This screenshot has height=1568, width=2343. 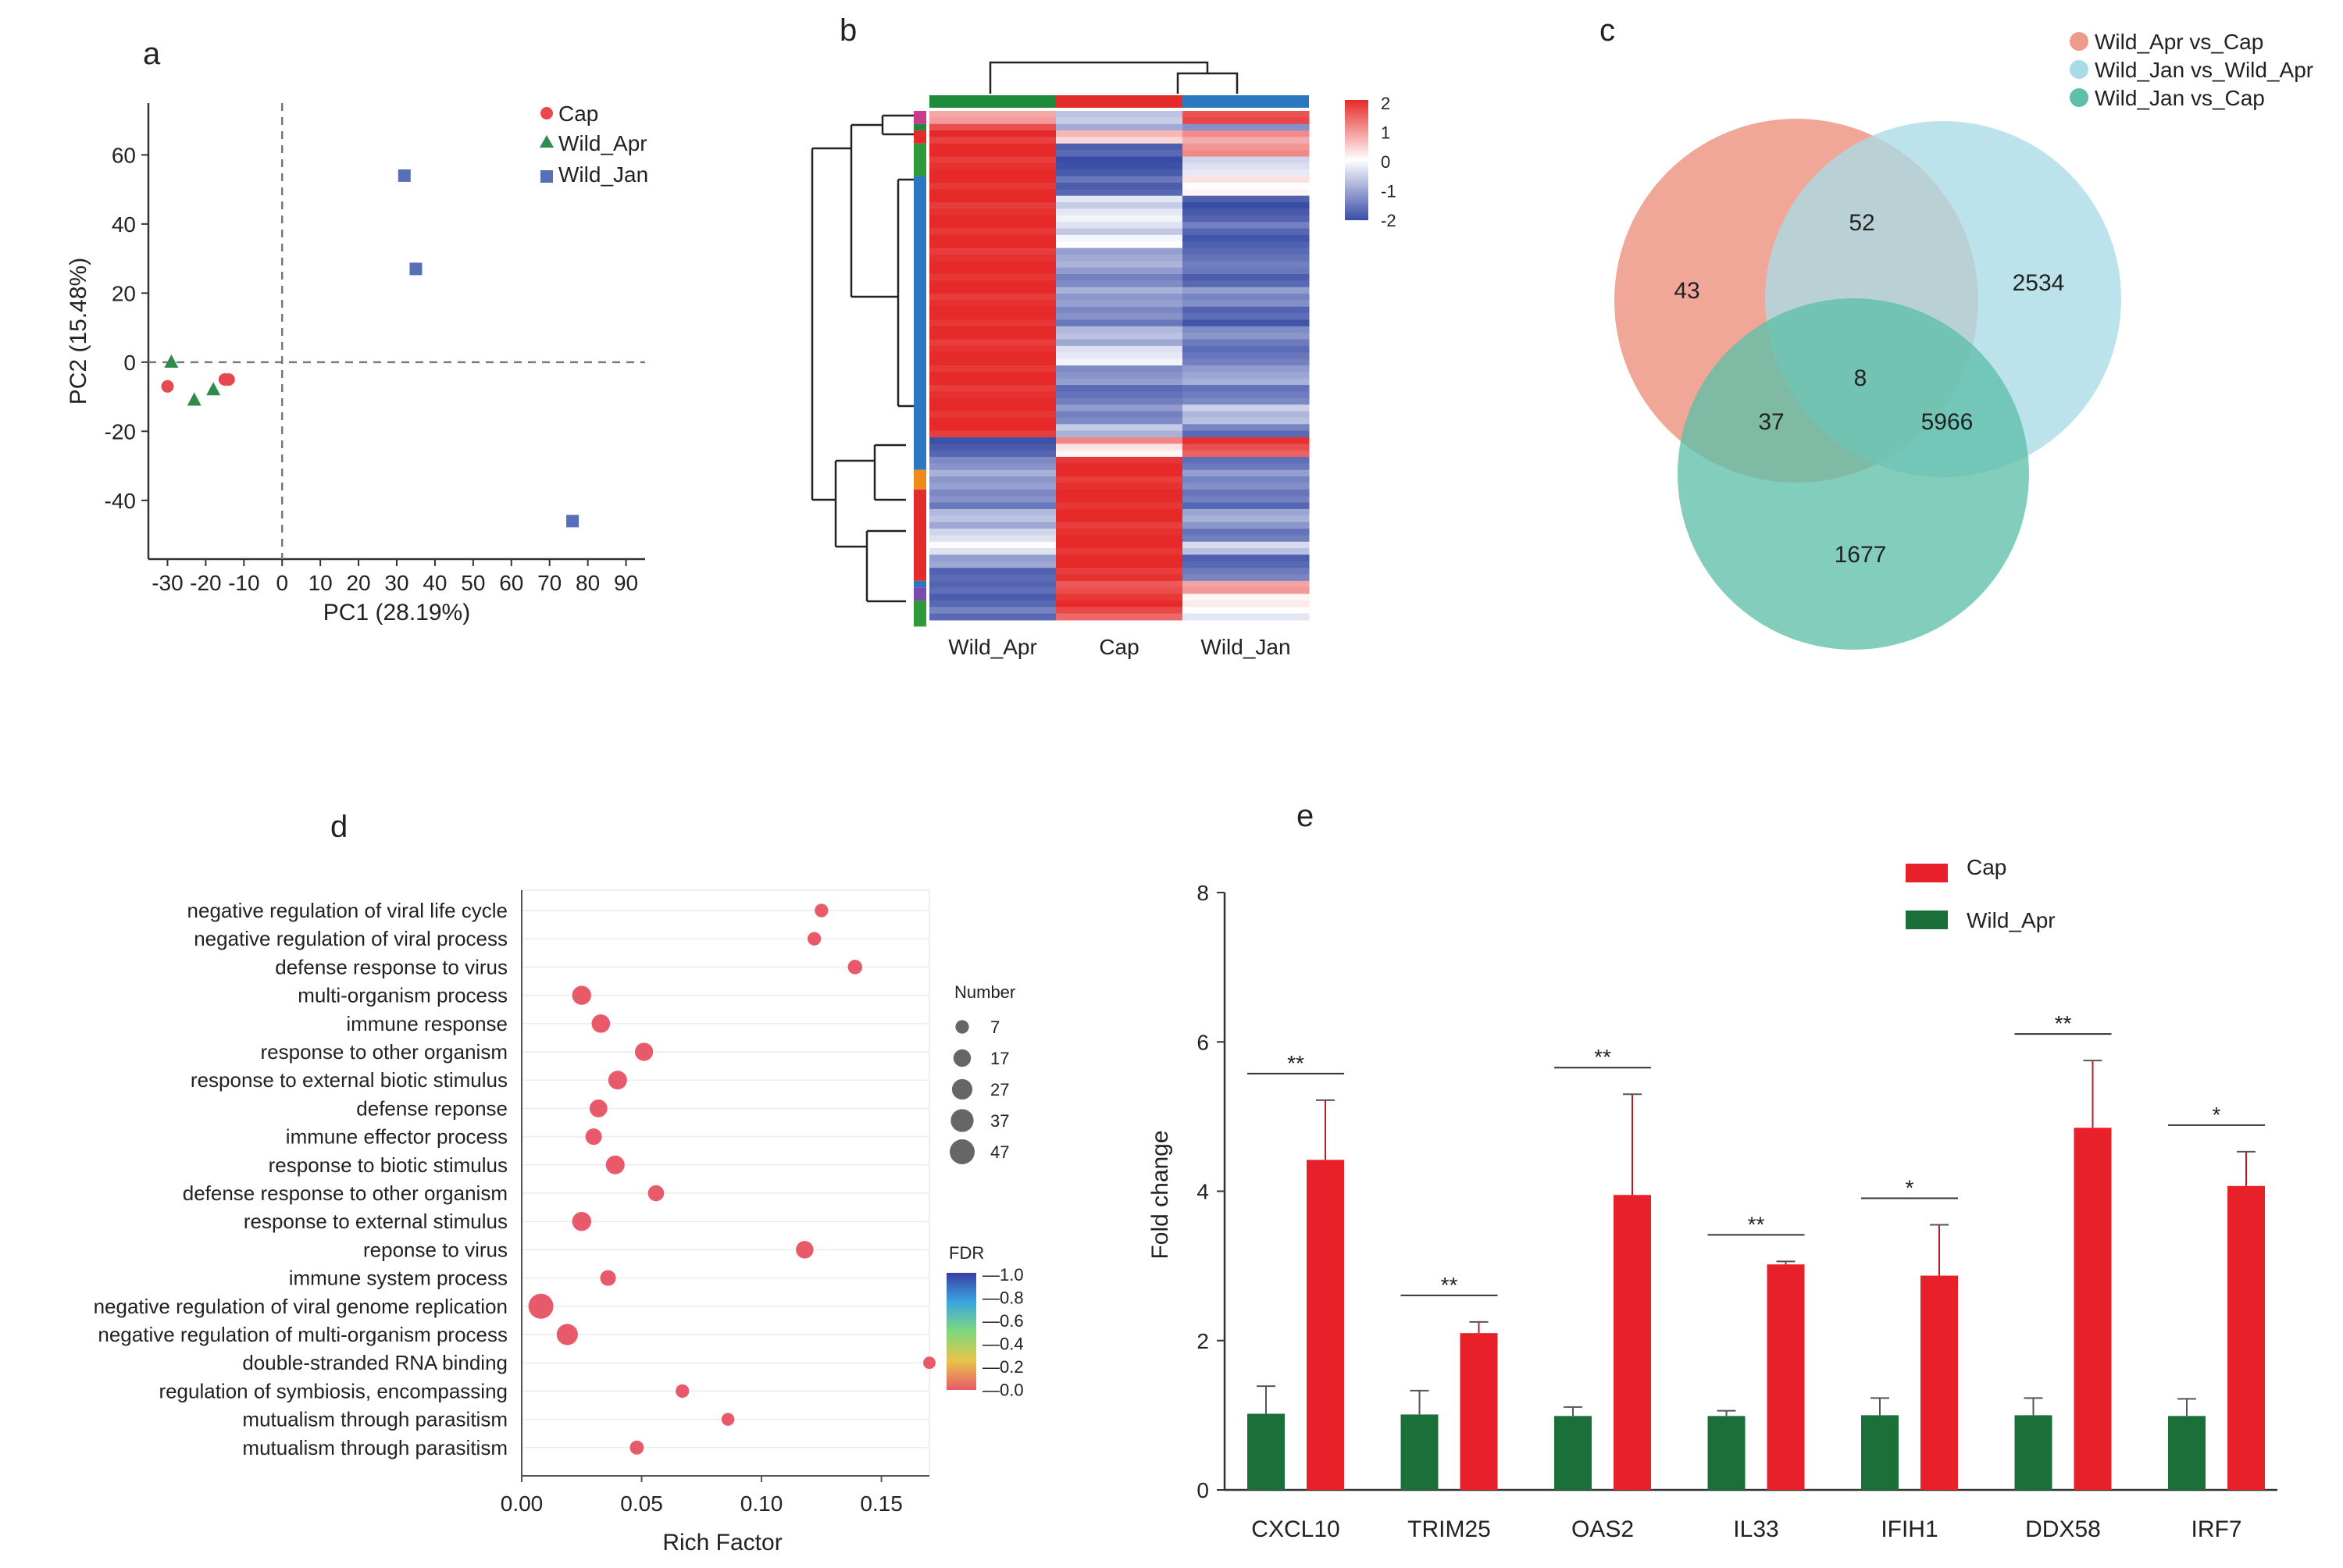 I want to click on go-term-label: negative regulation of viral life cycle, so click(x=347, y=910).